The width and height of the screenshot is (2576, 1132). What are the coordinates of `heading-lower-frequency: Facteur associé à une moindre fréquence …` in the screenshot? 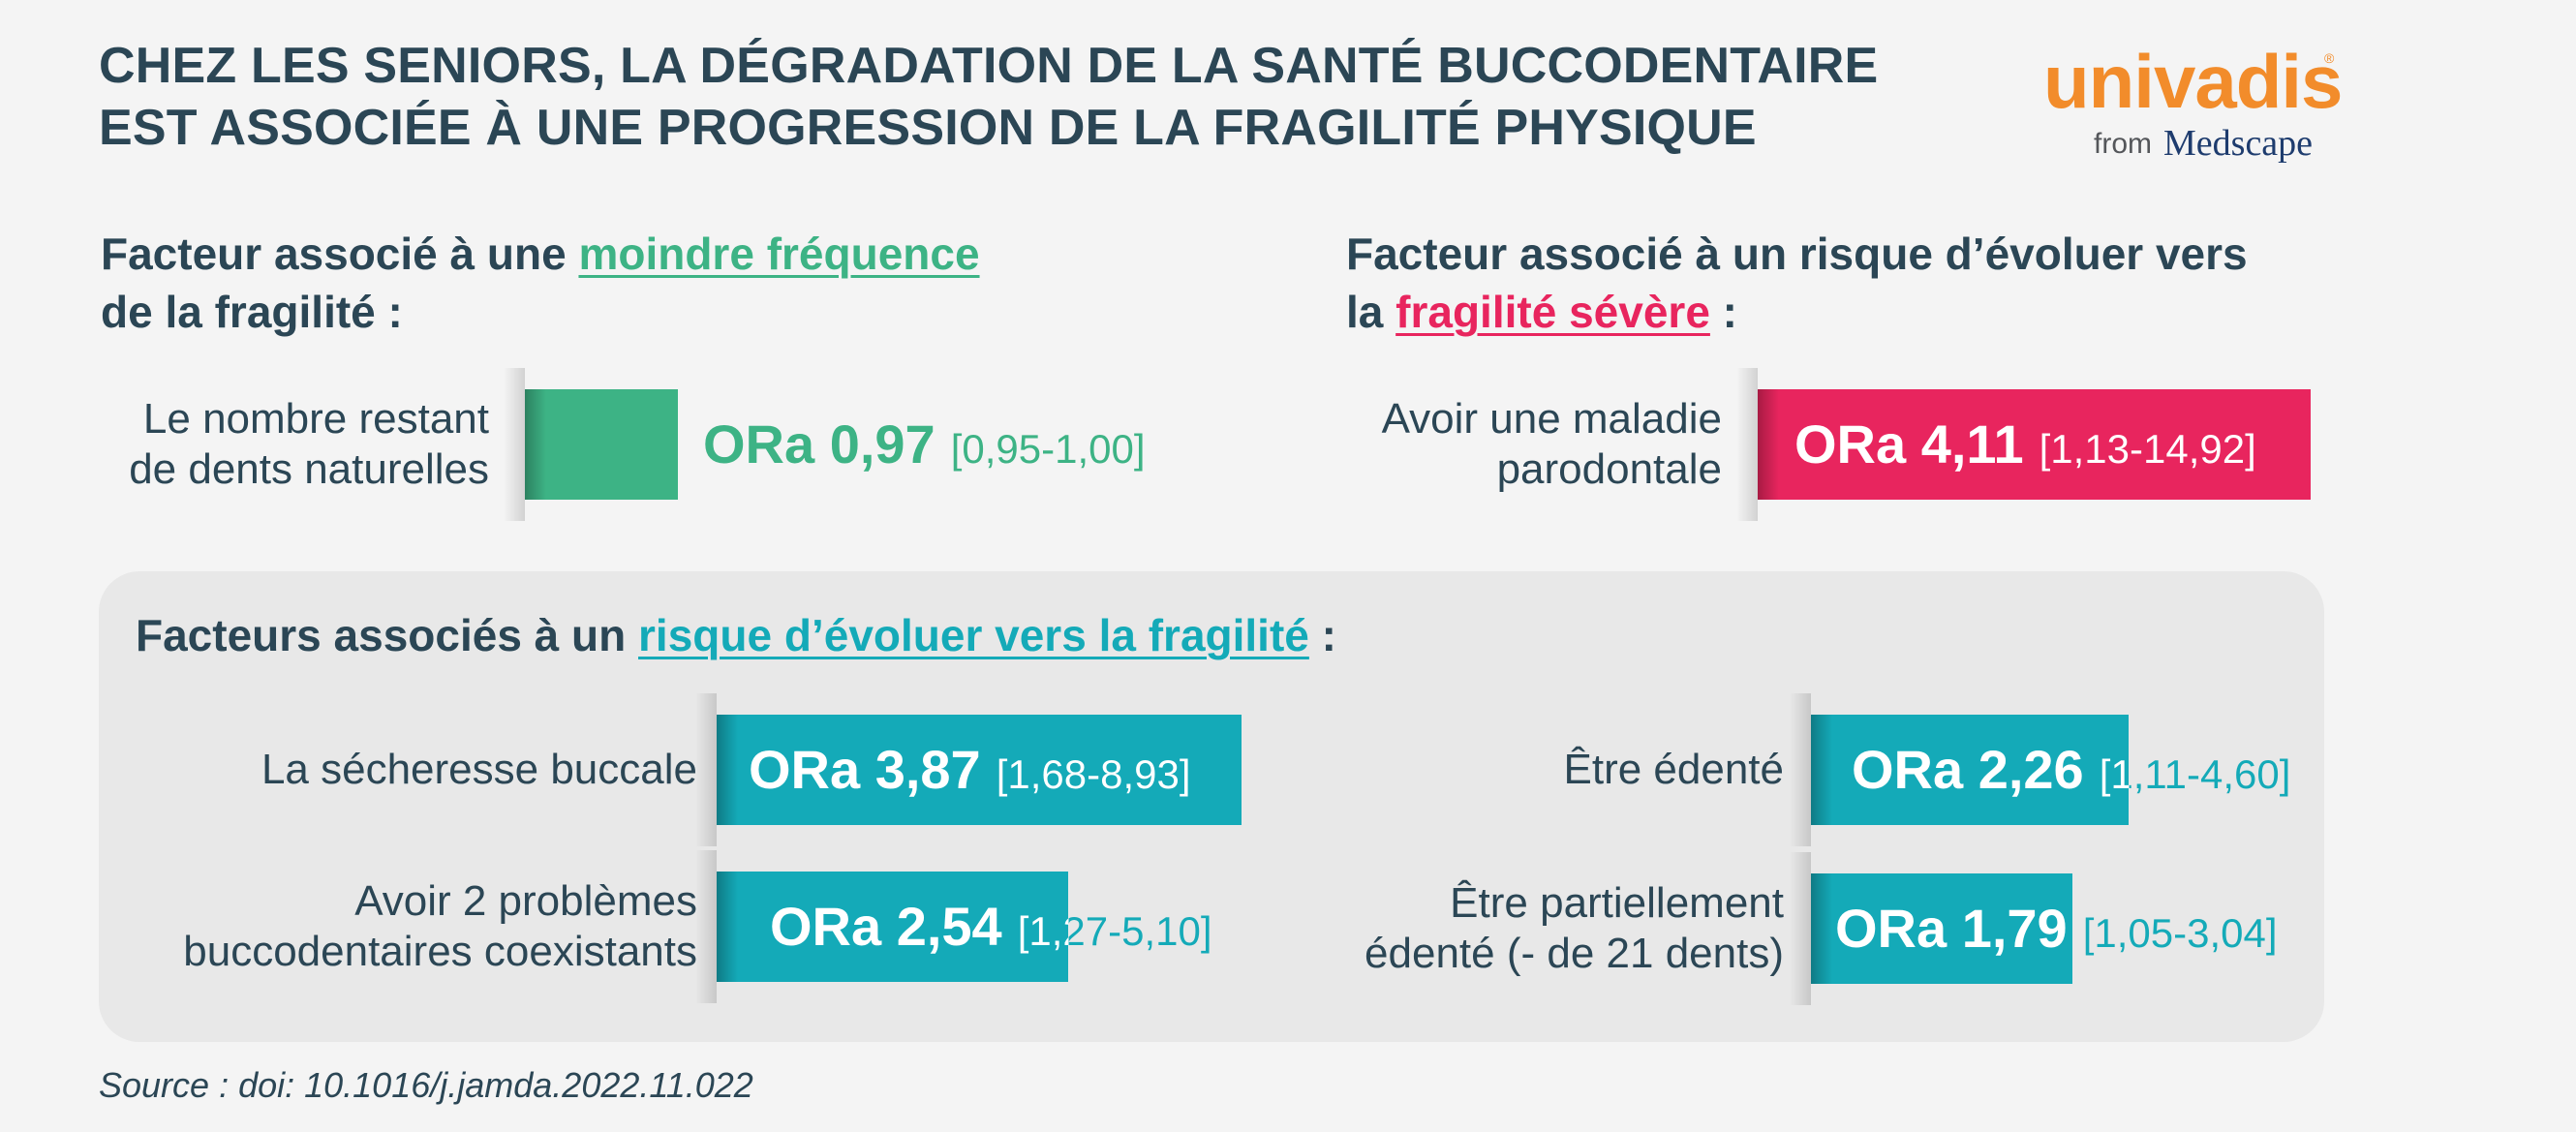 It's located at (540, 283).